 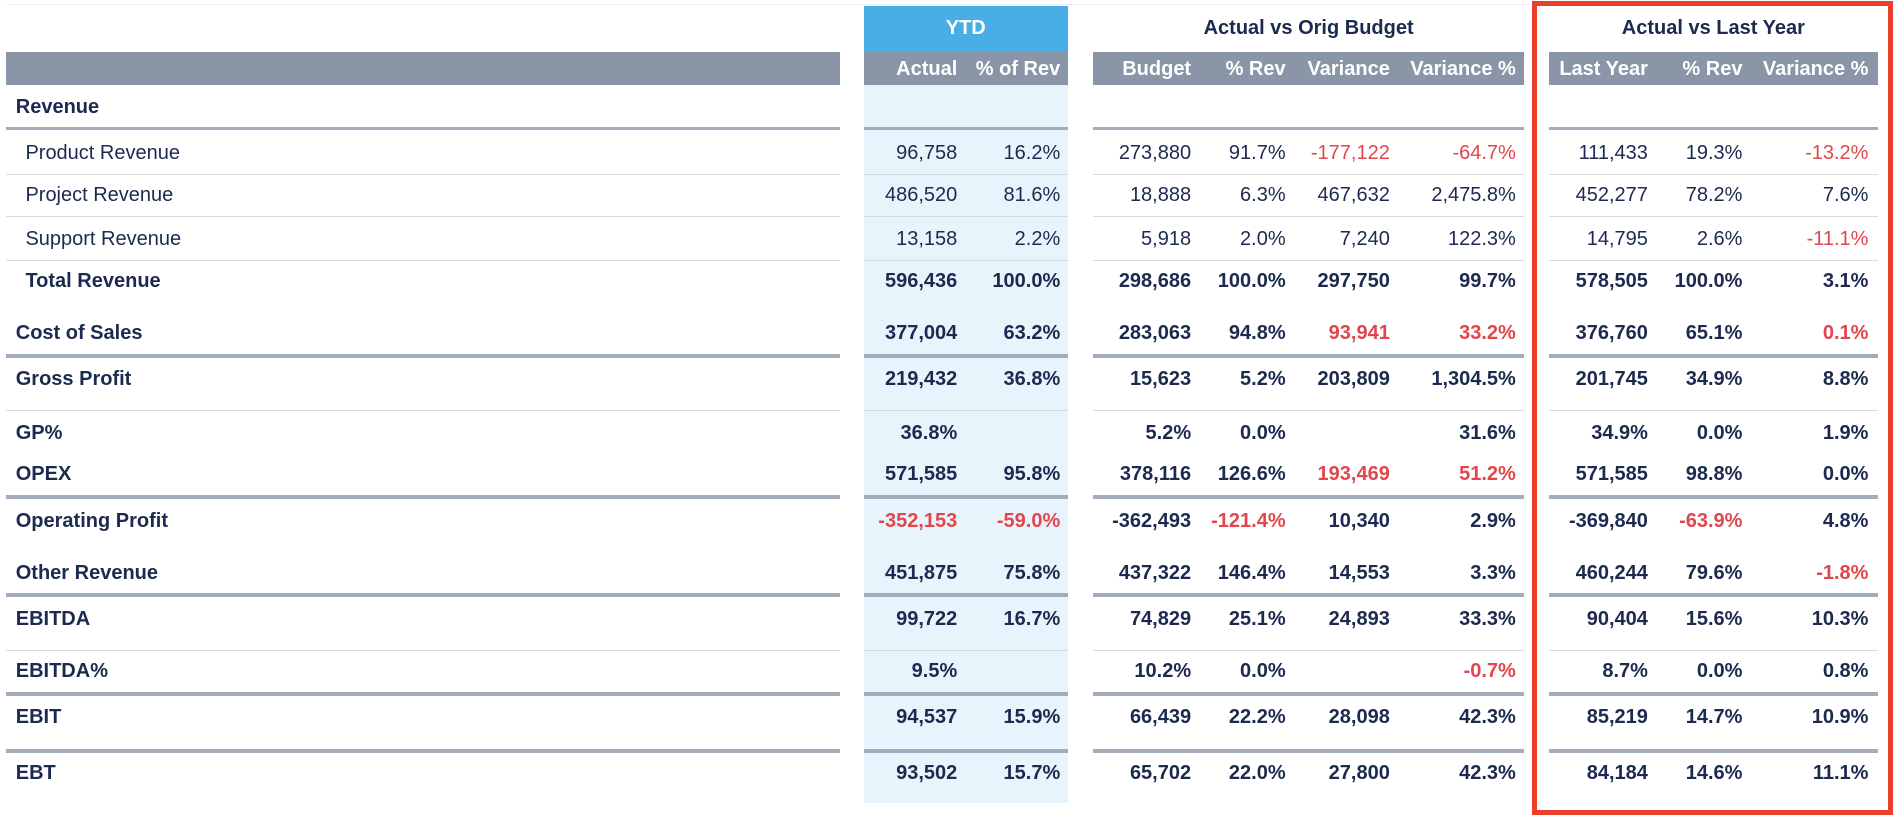 I want to click on cell: -13.2%, so click(x=1837, y=152).